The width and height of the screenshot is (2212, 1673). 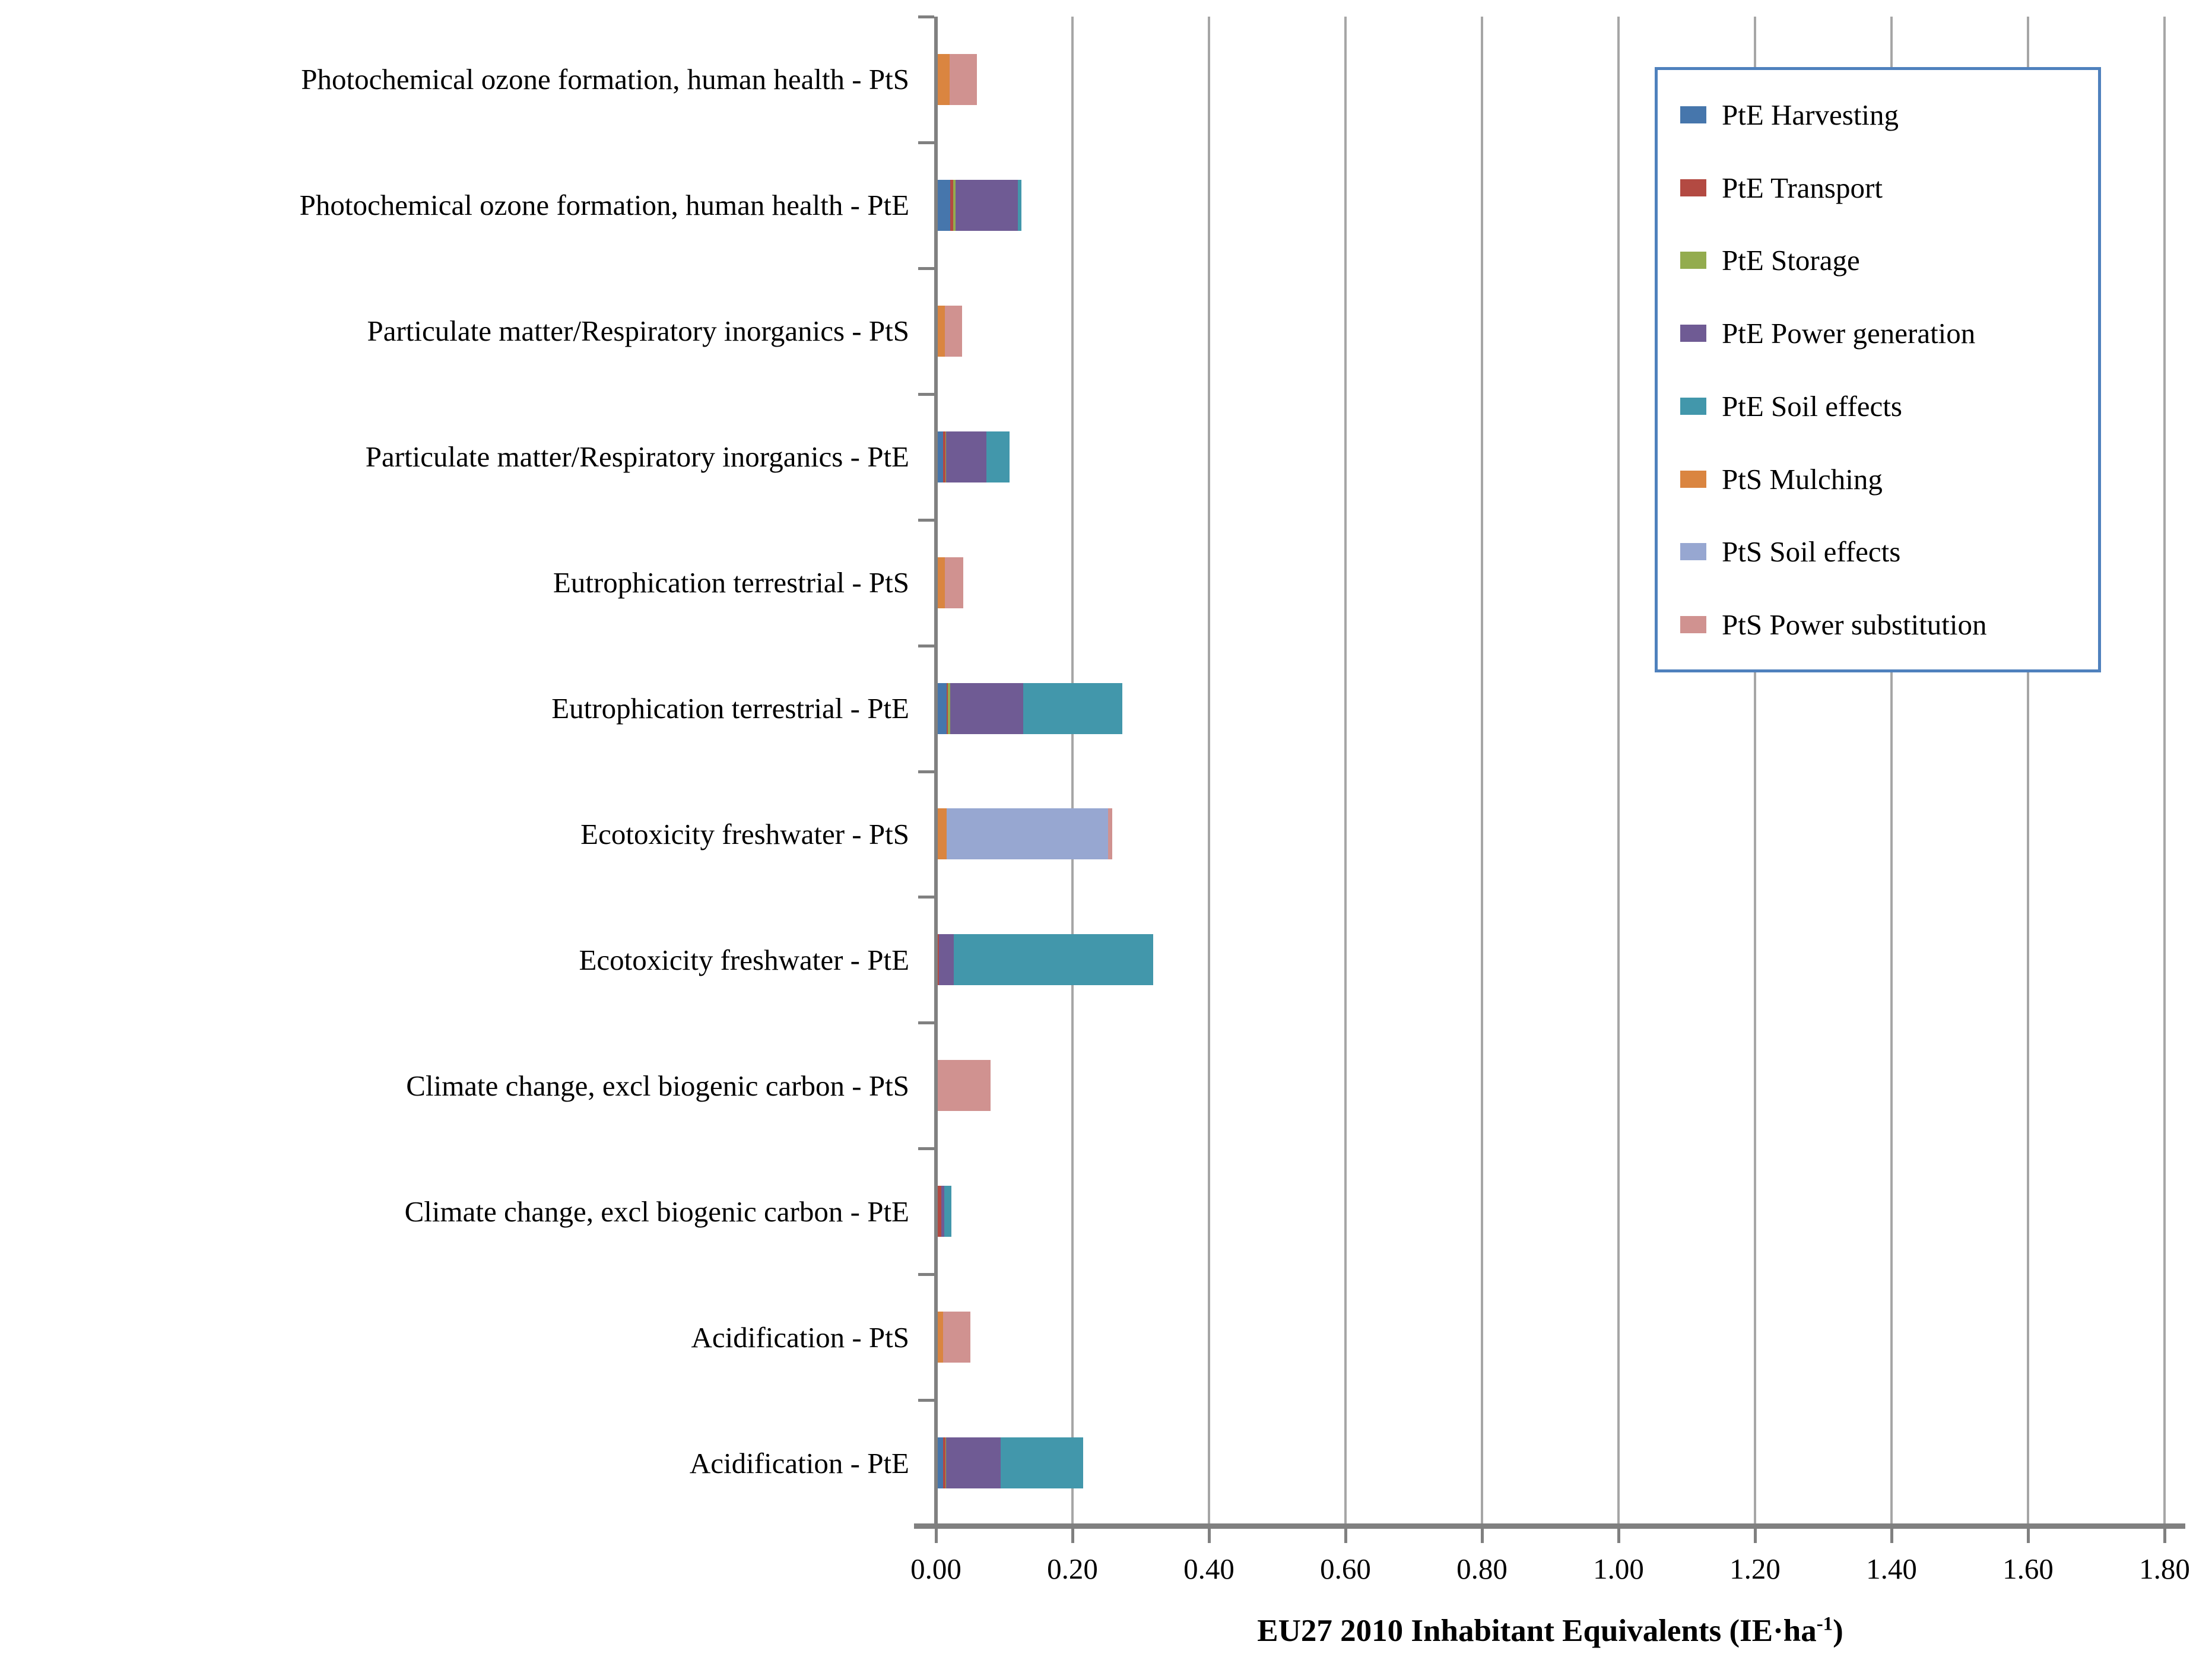 I want to click on category-label: Ecotoxicity freshwater - PtE, so click(x=744, y=959).